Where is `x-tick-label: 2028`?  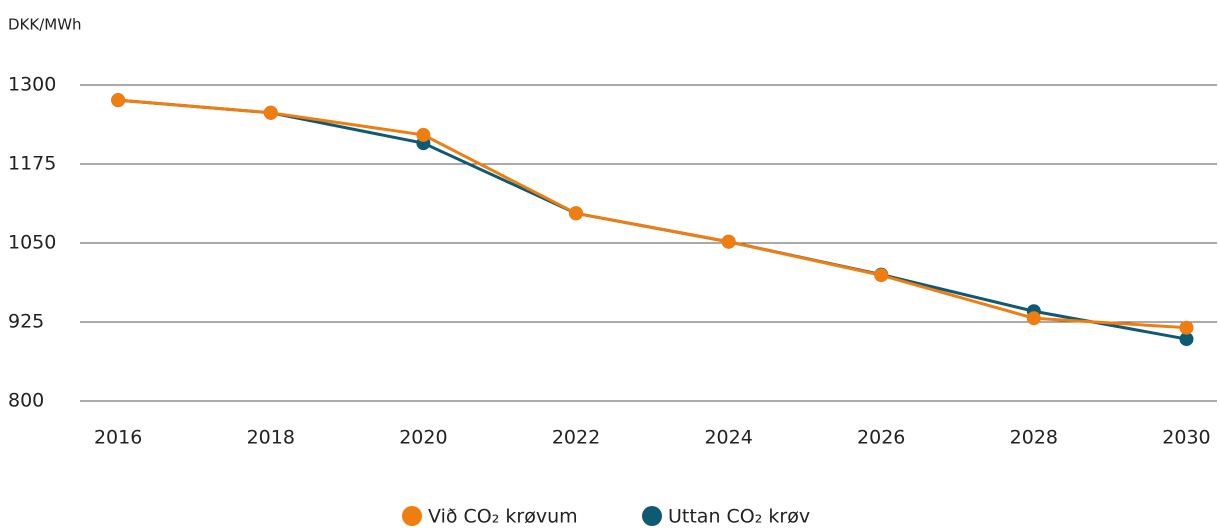
x-tick-label: 2028 is located at coordinates (1034, 438).